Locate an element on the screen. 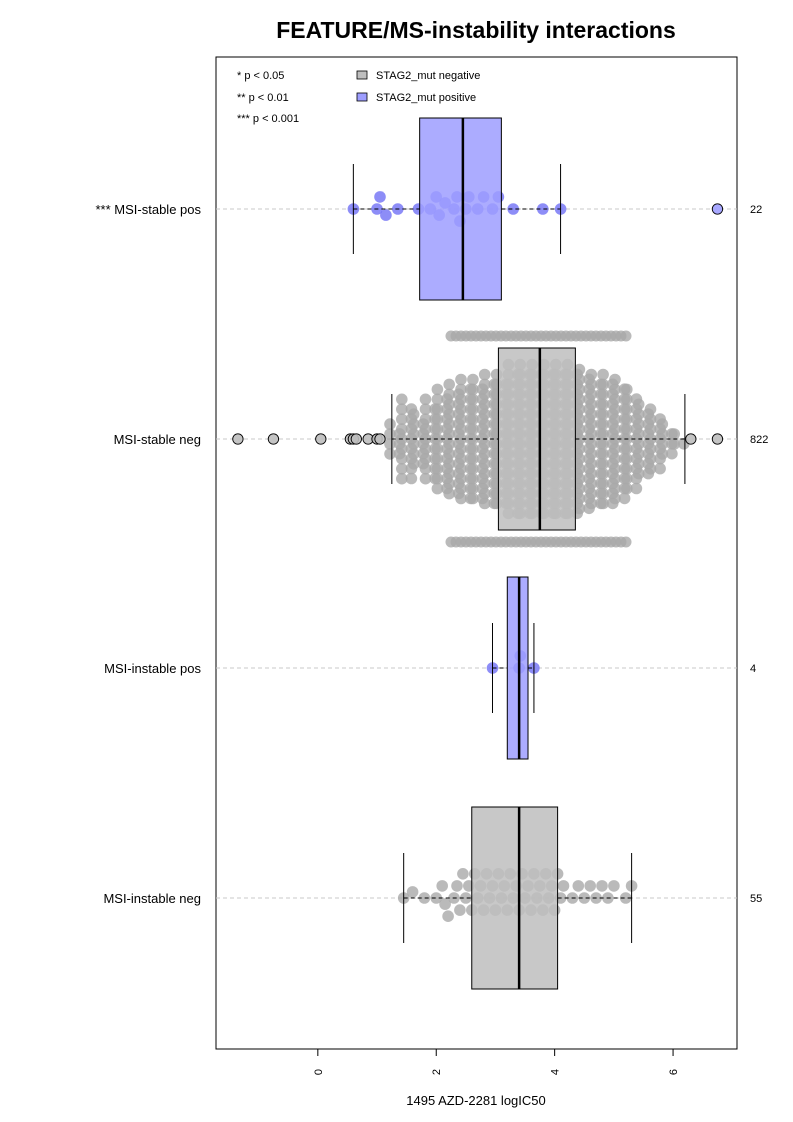 The image size is (793, 1122). group-count: 4 is located at coordinates (753, 669).